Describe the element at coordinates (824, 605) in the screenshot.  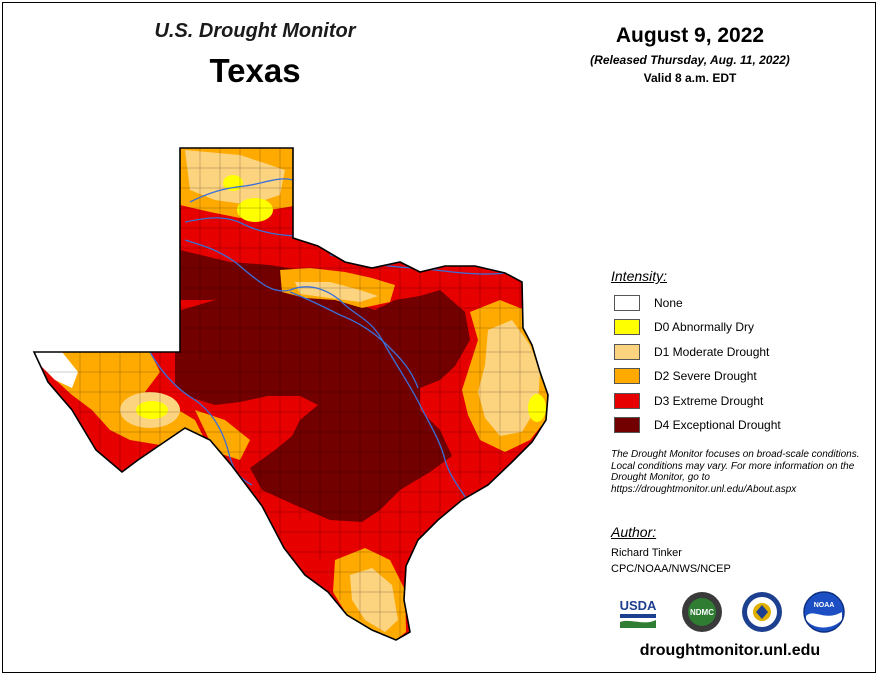
I see `noaa-logo-text: NOAA` at that location.